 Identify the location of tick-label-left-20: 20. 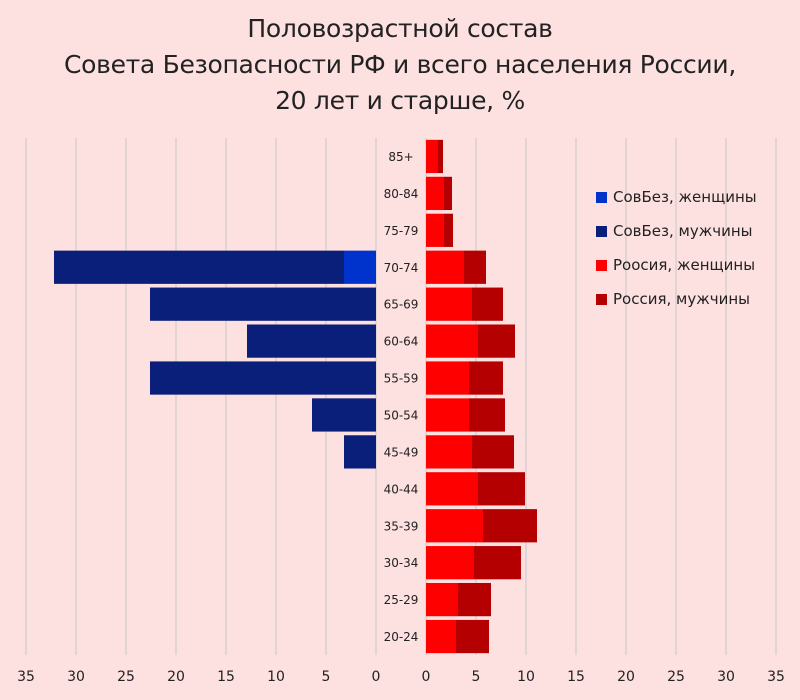
(176, 677).